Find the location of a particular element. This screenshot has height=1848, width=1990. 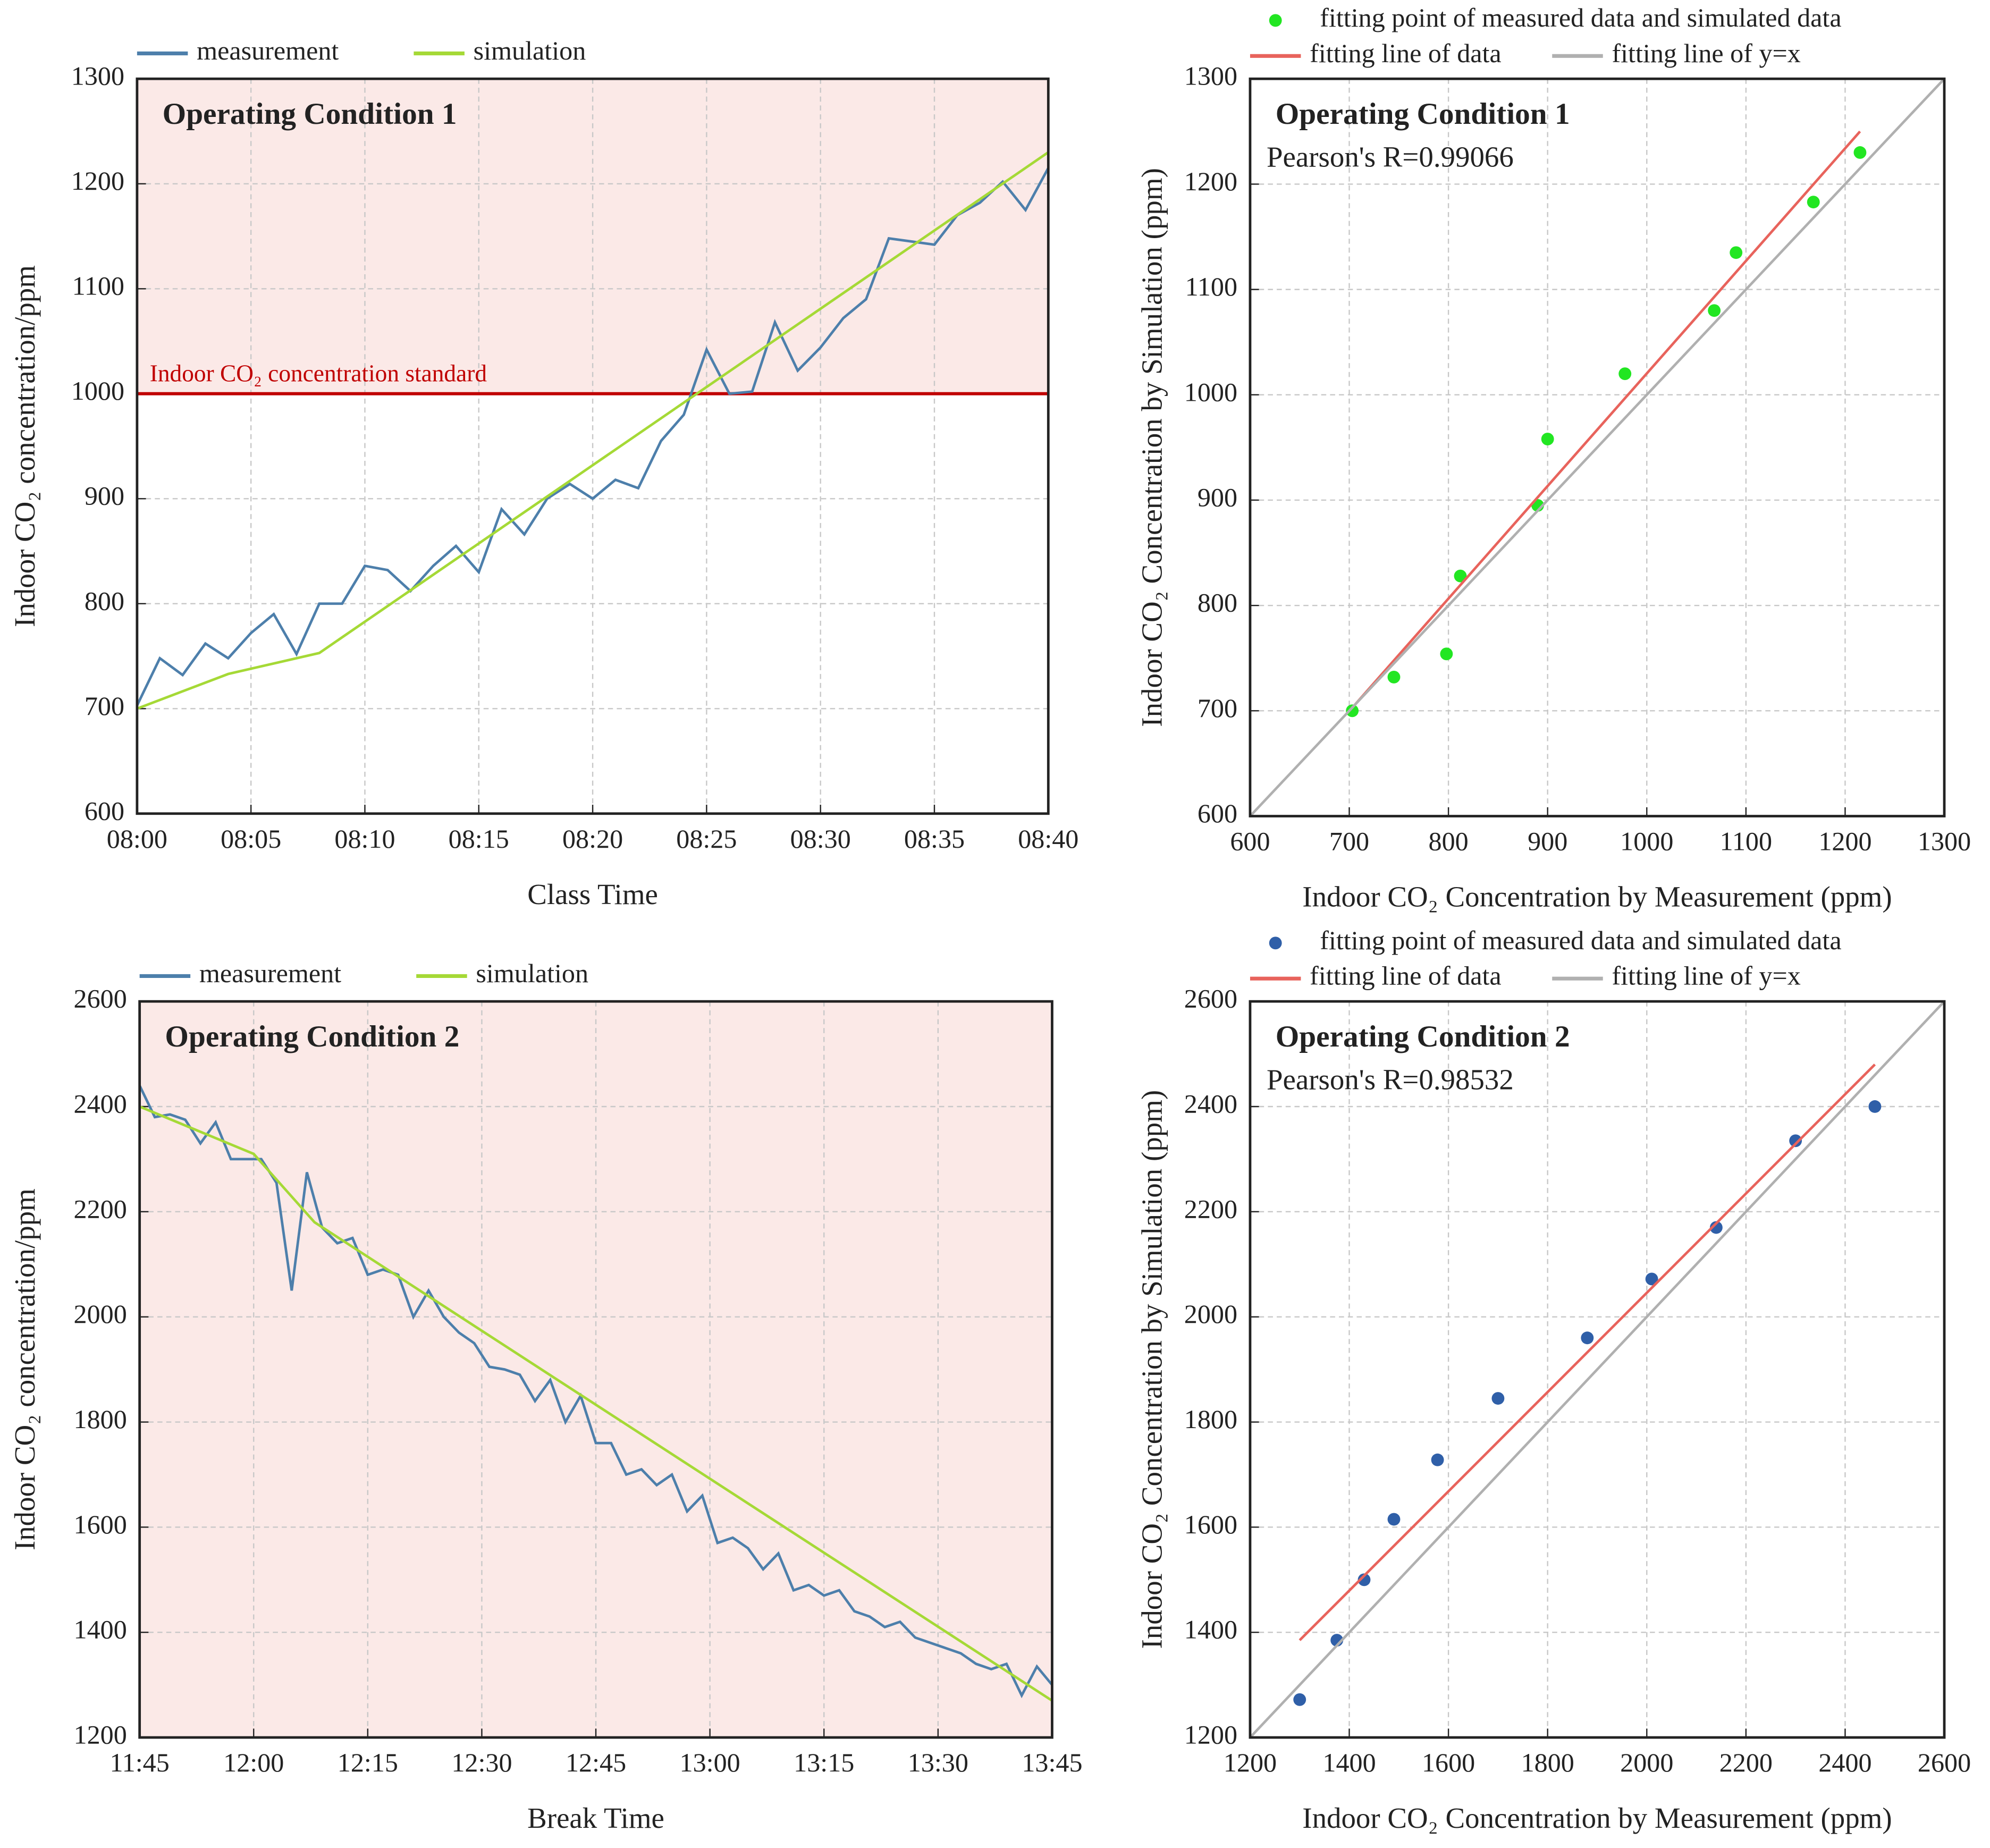

legend-marker is located at coordinates (1275, 20).